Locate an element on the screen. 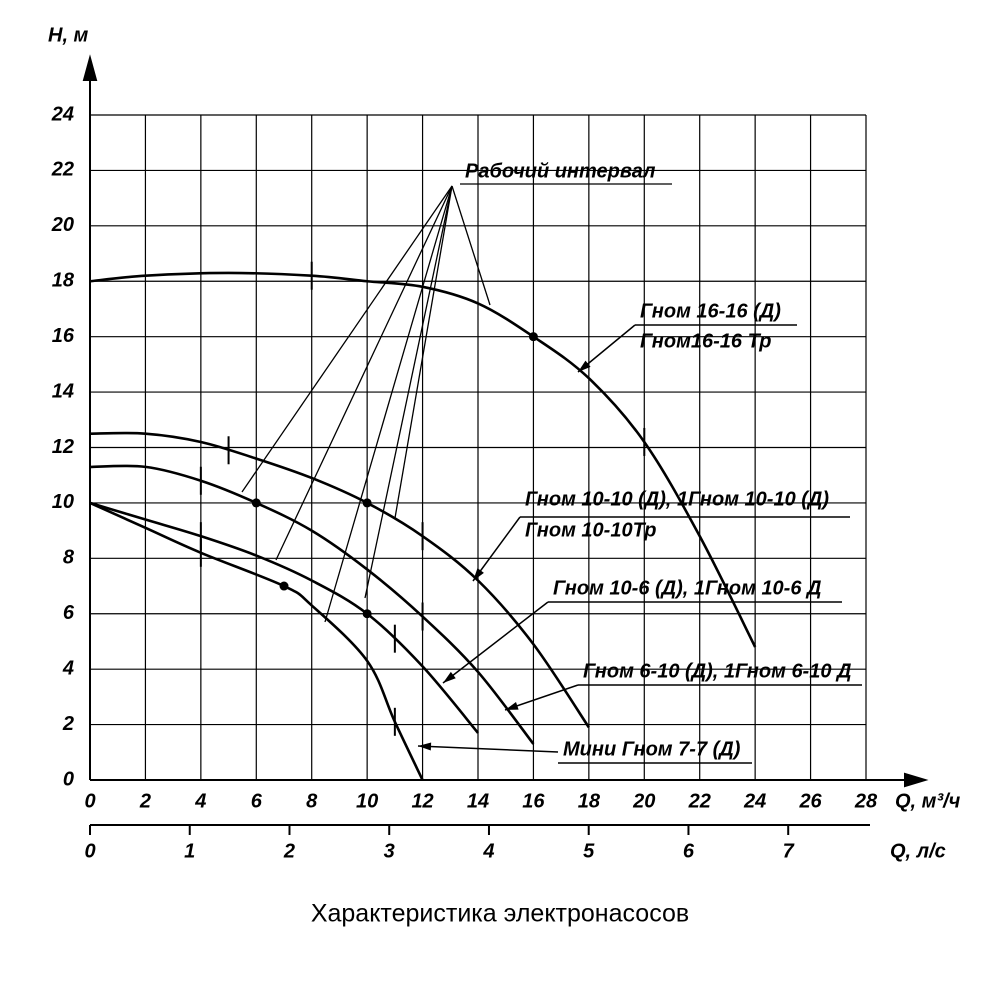 This screenshot has width=1000, height=1000. series-label: Гном 6-10 (Д), 1Гном 6-10 Д is located at coordinates (717, 671).